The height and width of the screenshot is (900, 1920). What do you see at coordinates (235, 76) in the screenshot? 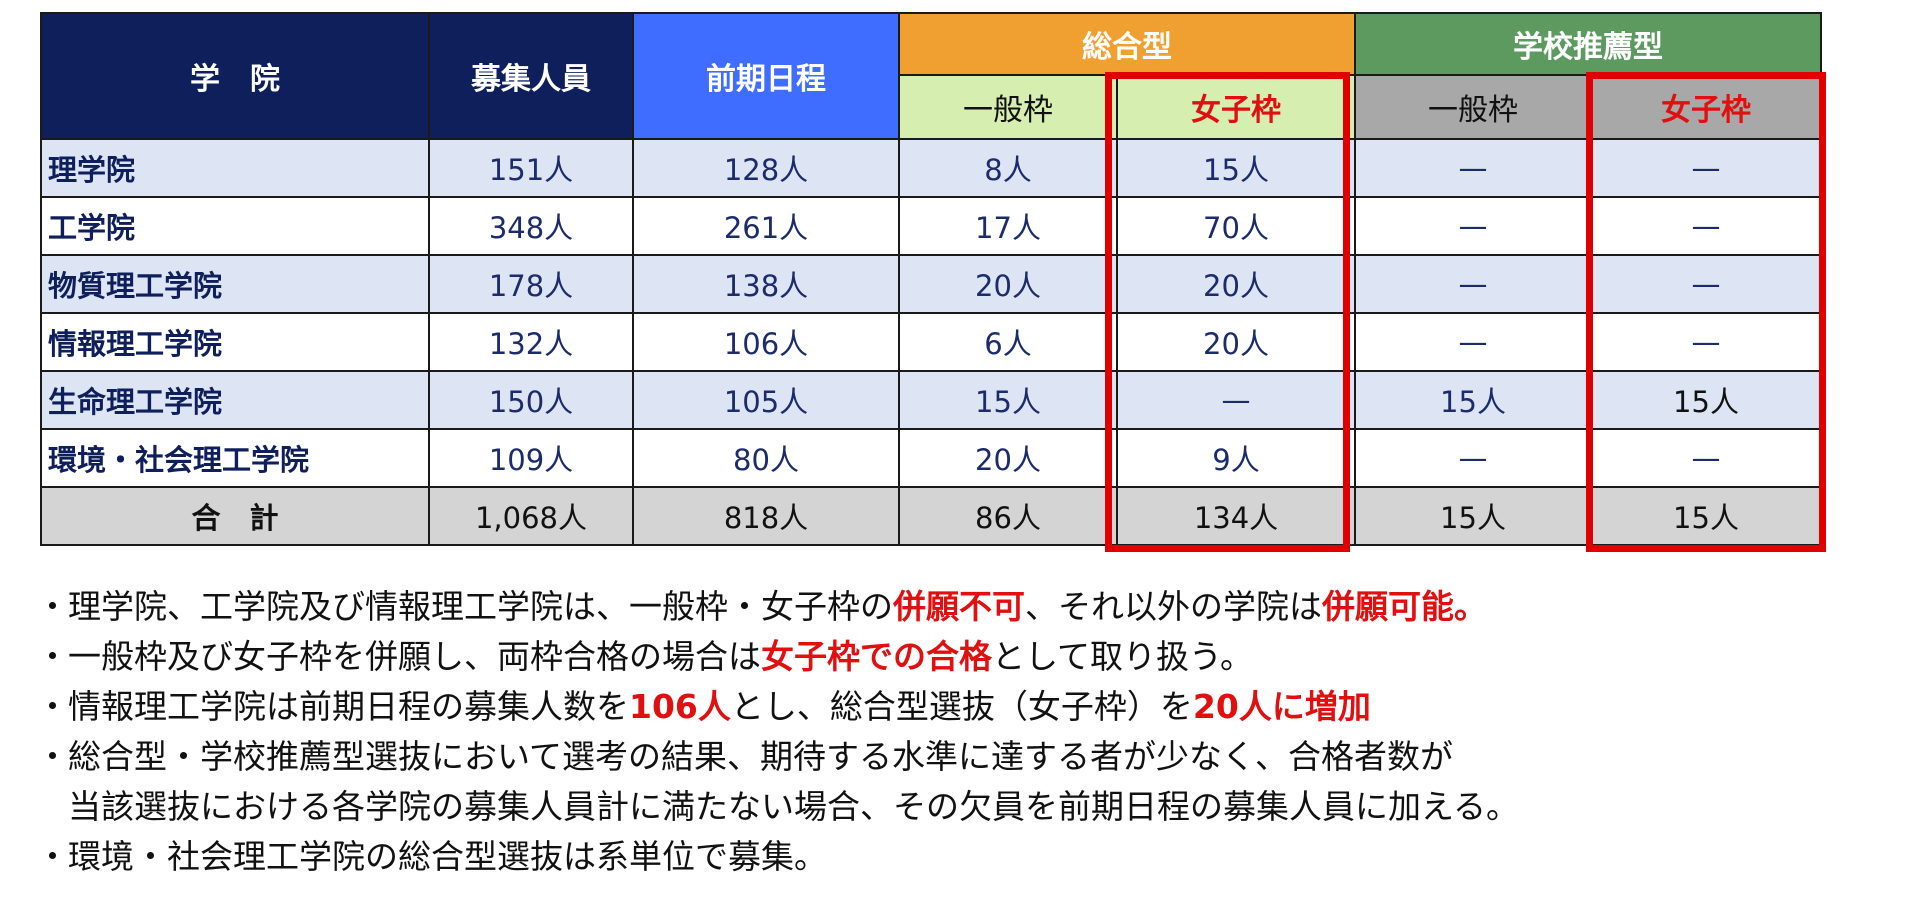
I see `header-department: 学 院` at bounding box center [235, 76].